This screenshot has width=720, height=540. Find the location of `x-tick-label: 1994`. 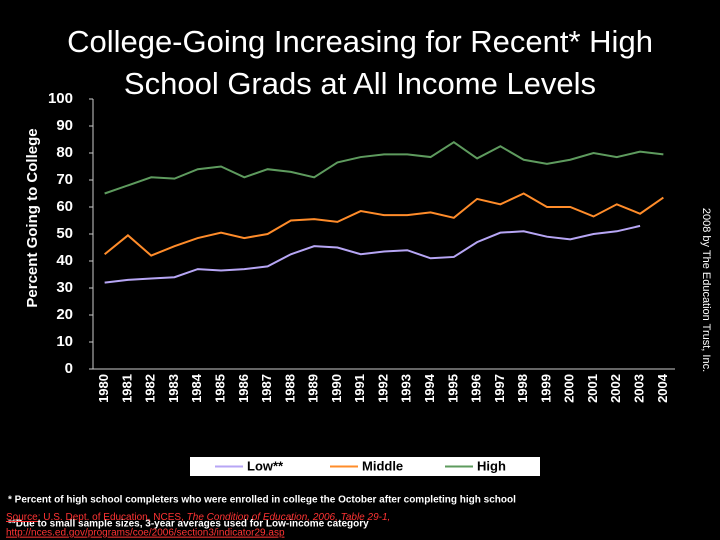

x-tick-label: 1994 is located at coordinates (429, 388).